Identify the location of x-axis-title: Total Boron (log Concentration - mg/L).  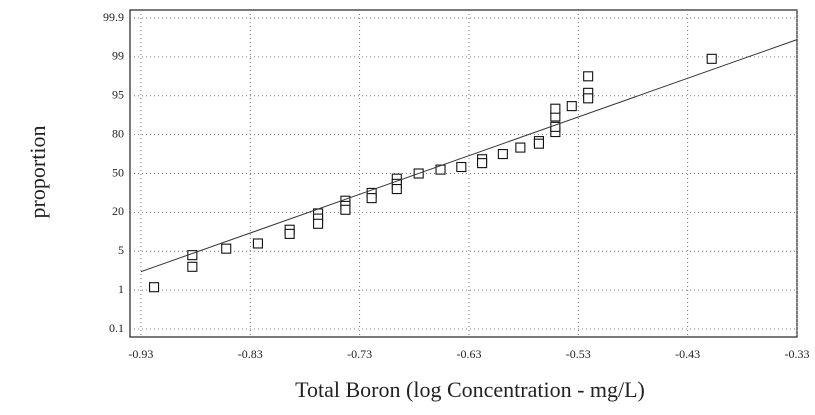
(470, 389).